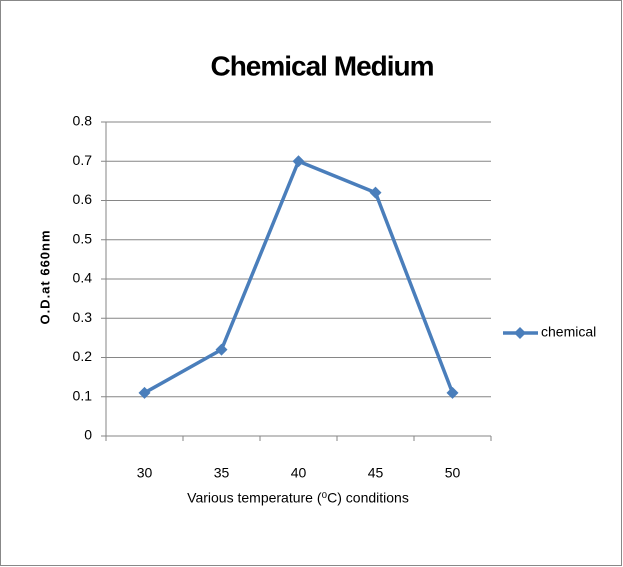 This screenshot has width=623, height=567. I want to click on x-tick-label: 35, so click(222, 473).